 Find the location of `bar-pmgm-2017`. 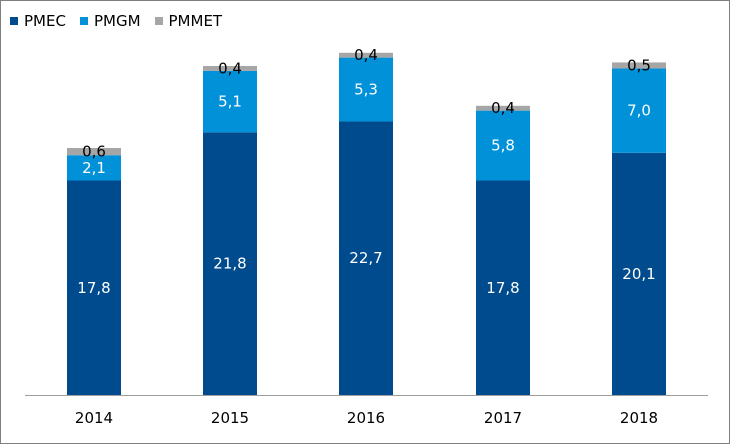

bar-pmgm-2017 is located at coordinates (503, 145).